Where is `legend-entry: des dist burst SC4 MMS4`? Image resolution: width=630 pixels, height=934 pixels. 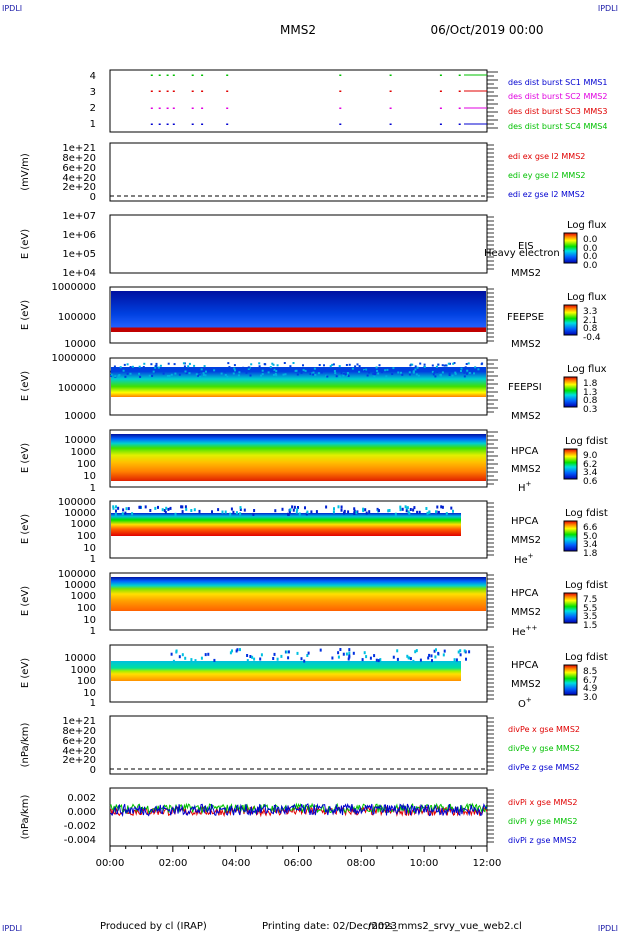
legend-entry: des dist burst SC4 MMS4 is located at coordinates (557, 126).